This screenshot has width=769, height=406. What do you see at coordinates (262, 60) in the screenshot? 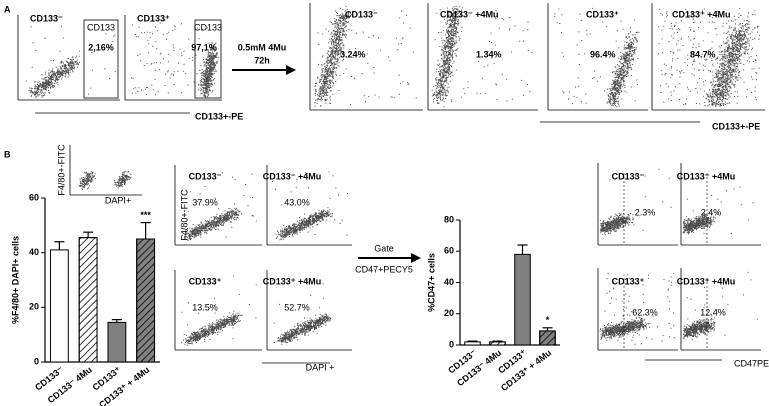
I see `treatment: 72h` at bounding box center [262, 60].